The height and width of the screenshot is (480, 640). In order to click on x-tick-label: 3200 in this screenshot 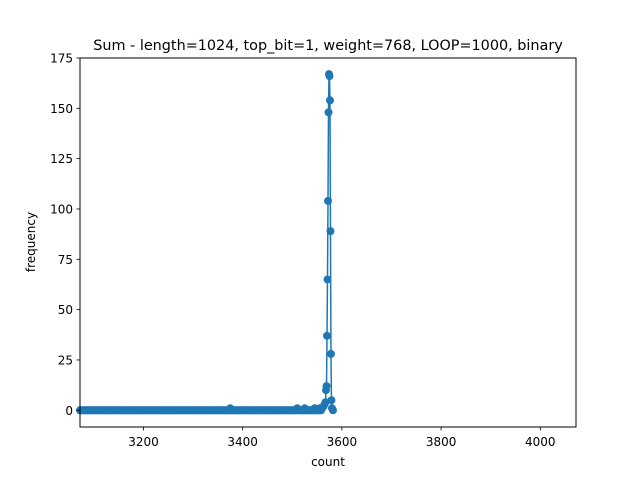, I will do `click(143, 442)`.